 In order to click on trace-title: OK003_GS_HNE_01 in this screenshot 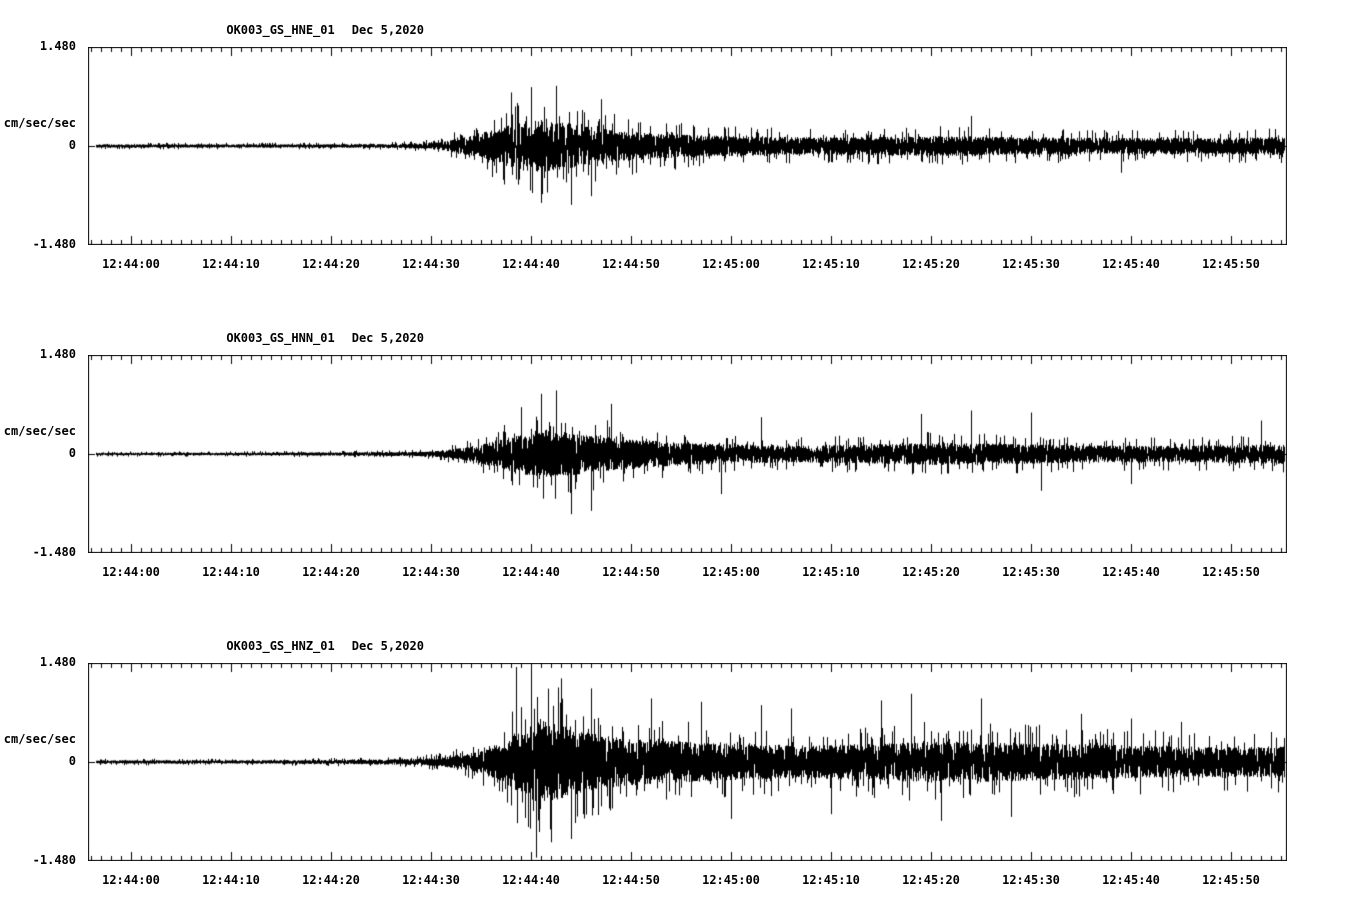, I will do `click(280, 30)`.